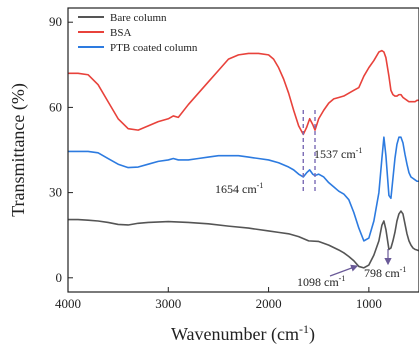 The width and height of the screenshot is (419, 352). Describe the element at coordinates (243, 333) in the screenshot. I see `x-axis-label: Wavenumber (cm-1)` at that location.